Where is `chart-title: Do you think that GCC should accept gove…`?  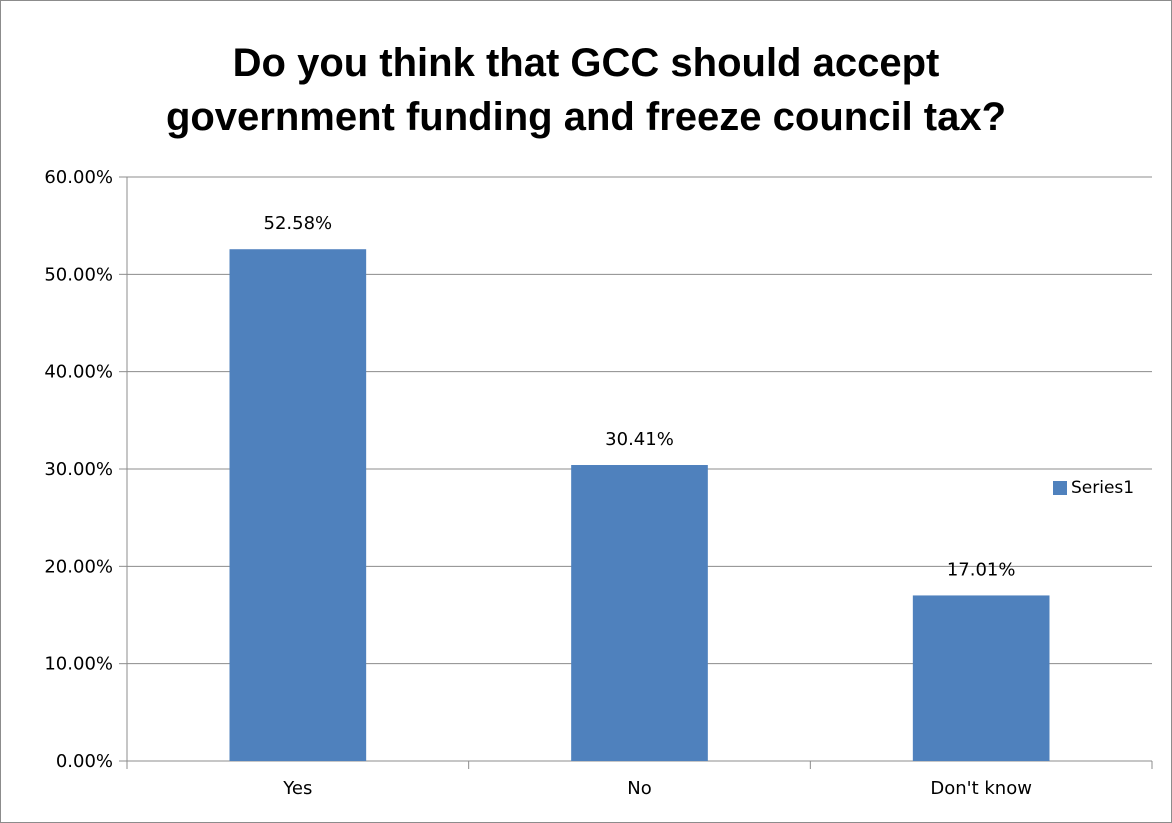
chart-title: Do you think that GCC should accept gove… is located at coordinates (586, 90).